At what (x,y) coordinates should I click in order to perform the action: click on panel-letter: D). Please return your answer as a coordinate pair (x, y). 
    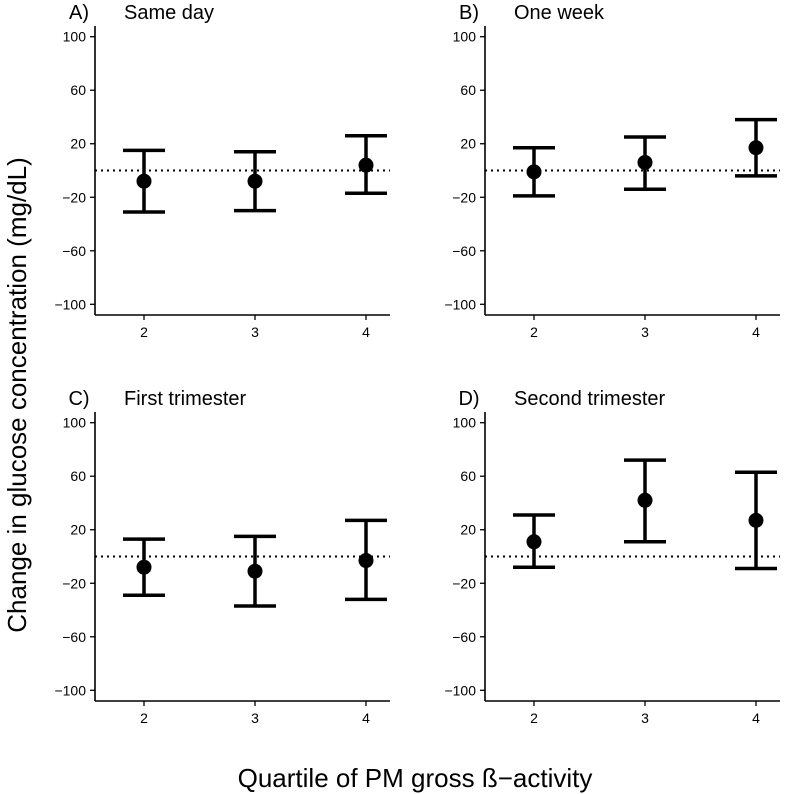
    Looking at the image, I should click on (468, 399).